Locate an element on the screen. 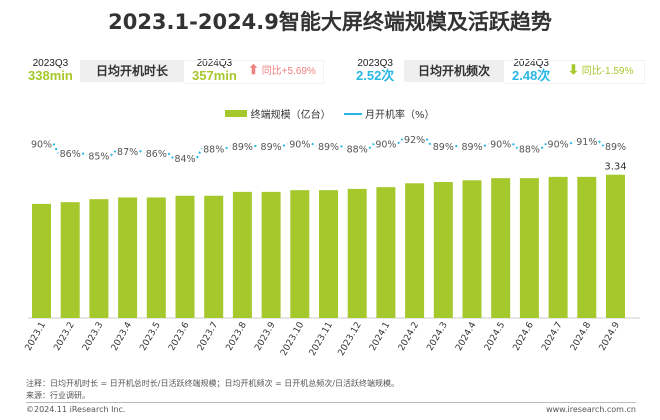  footer-source: 来源：行业调研。 is located at coordinates (58, 395).